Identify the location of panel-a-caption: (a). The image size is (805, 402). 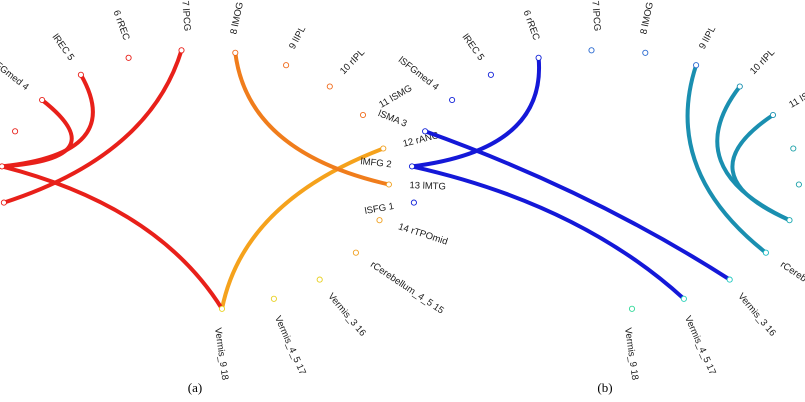
(195, 387).